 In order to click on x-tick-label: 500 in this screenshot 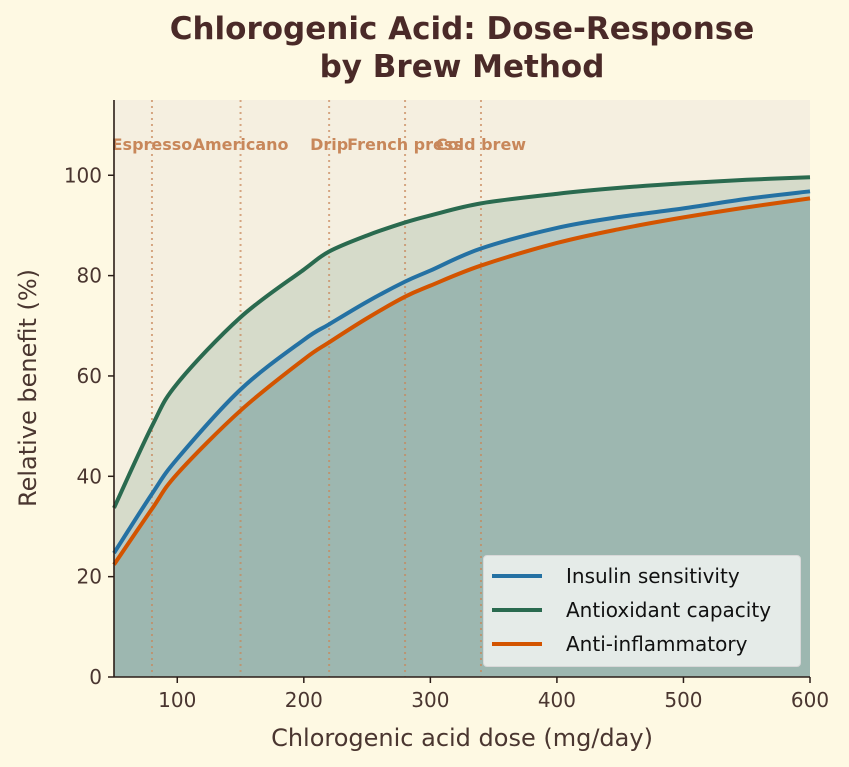, I will do `click(683, 700)`.